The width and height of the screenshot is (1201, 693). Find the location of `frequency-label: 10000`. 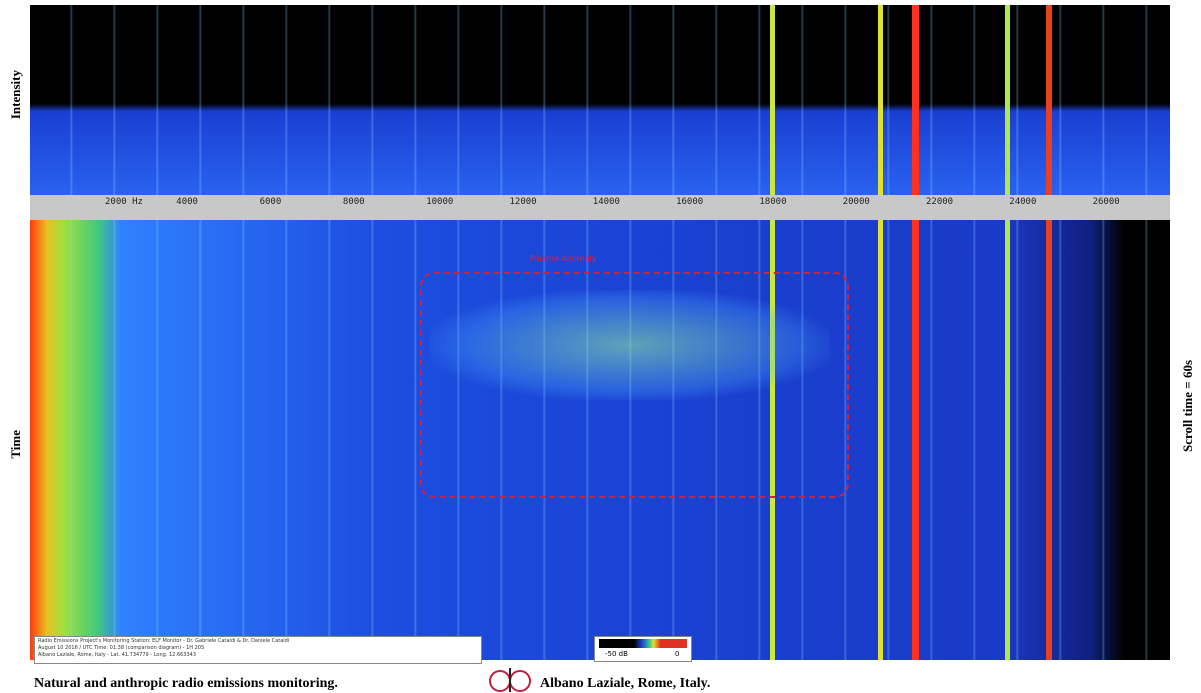

frequency-label: 10000 is located at coordinates (440, 202).